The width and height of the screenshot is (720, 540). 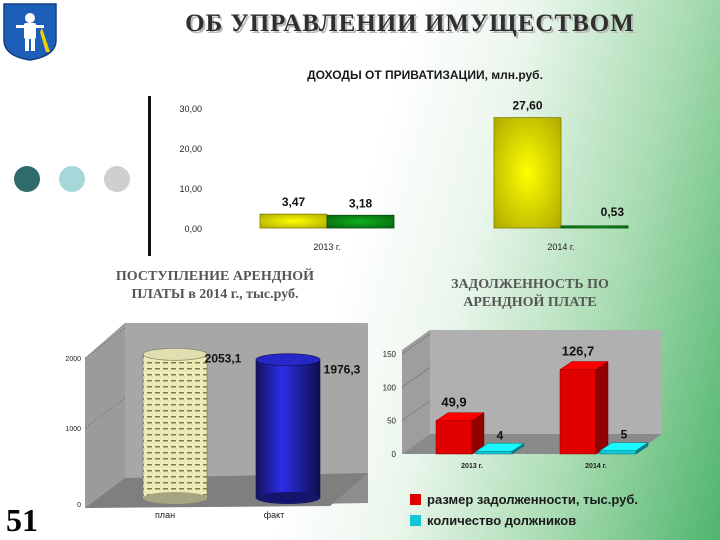 I want to click on rent-floor-top, so click(x=226, y=490).